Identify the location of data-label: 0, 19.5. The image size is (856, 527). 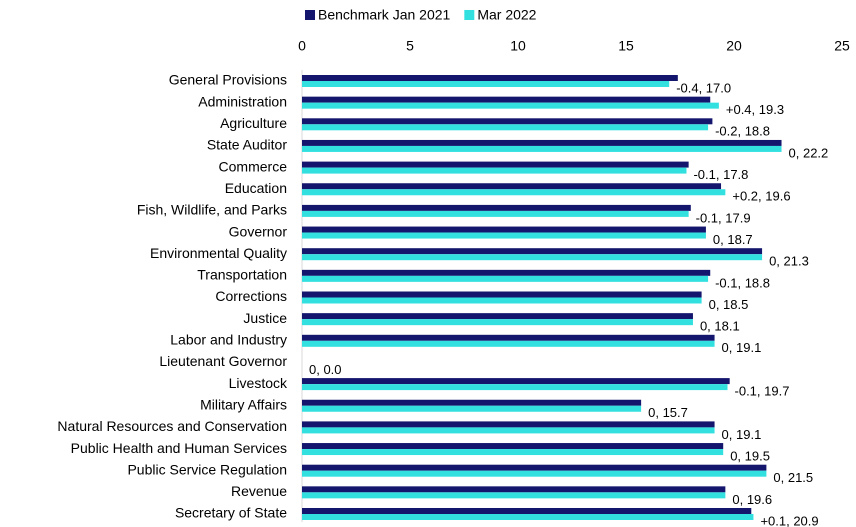
(750, 455).